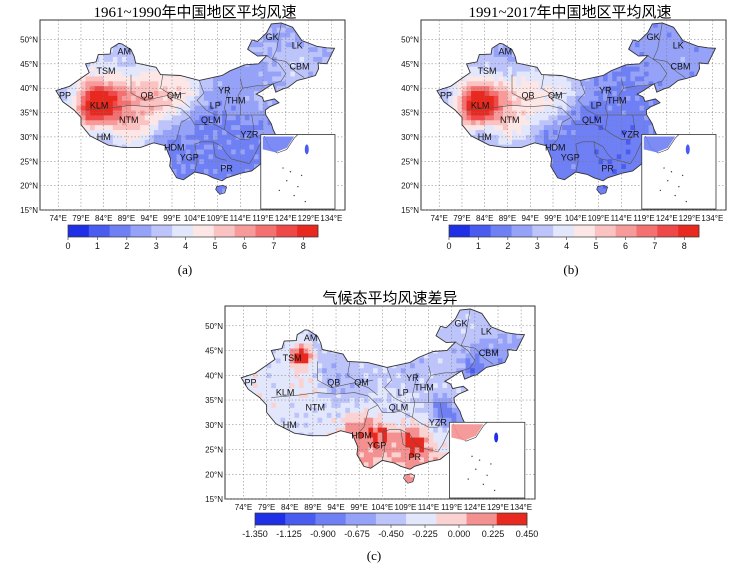 This screenshot has height=564, width=746. What do you see at coordinates (65, 96) in the screenshot?
I see `region-label-pp: PP` at bounding box center [65, 96].